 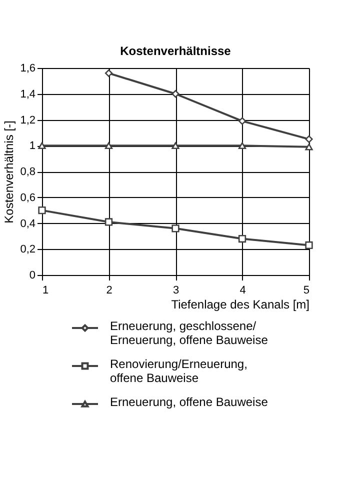 What do you see at coordinates (176, 290) in the screenshot?
I see `x-tick-label: 3` at bounding box center [176, 290].